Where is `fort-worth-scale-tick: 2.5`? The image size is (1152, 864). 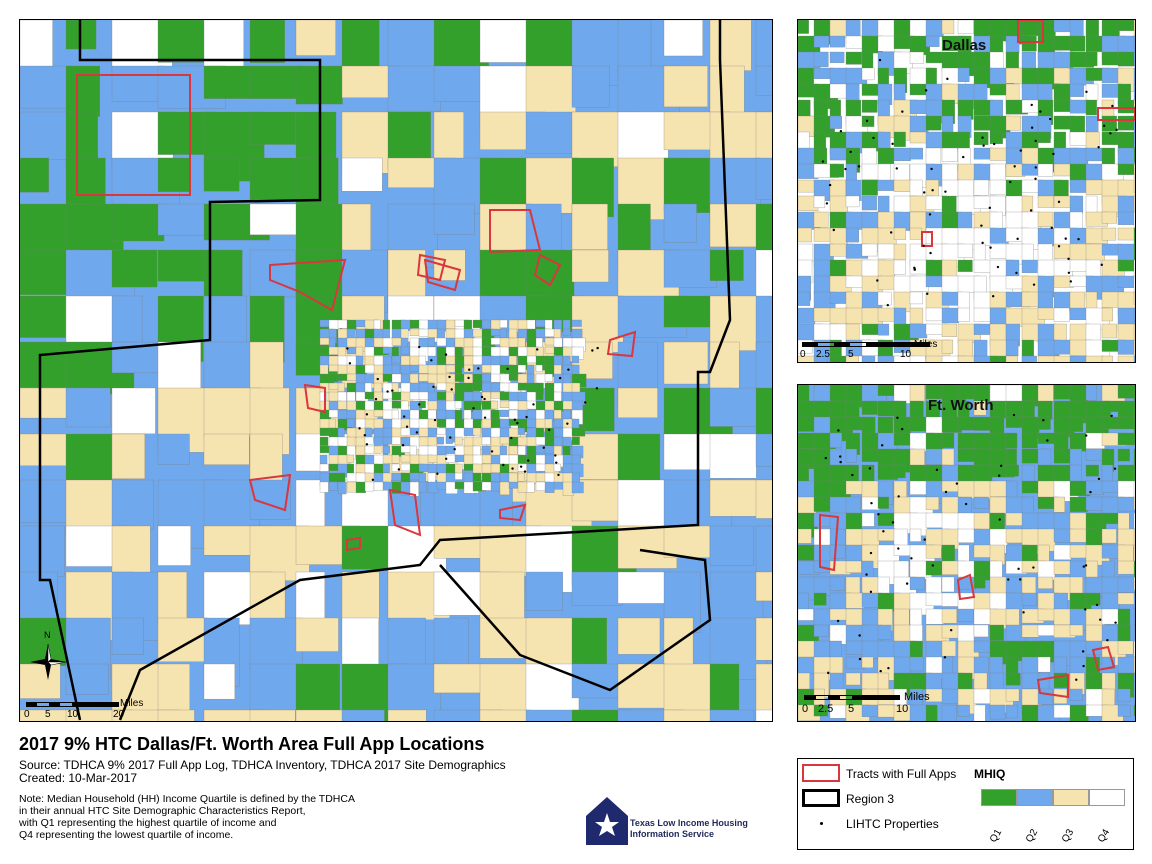 fort-worth-scale-tick: 2.5 is located at coordinates (826, 709).